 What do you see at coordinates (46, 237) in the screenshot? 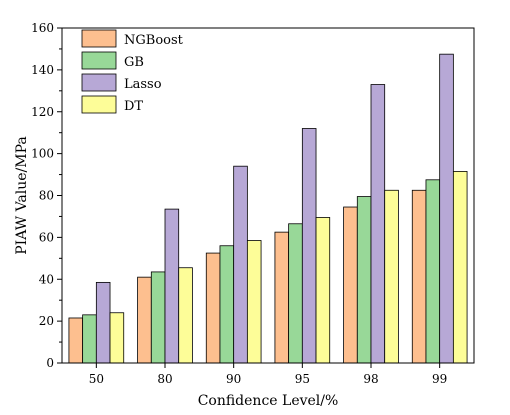
I see `y-tick-label: 60` at bounding box center [46, 237].